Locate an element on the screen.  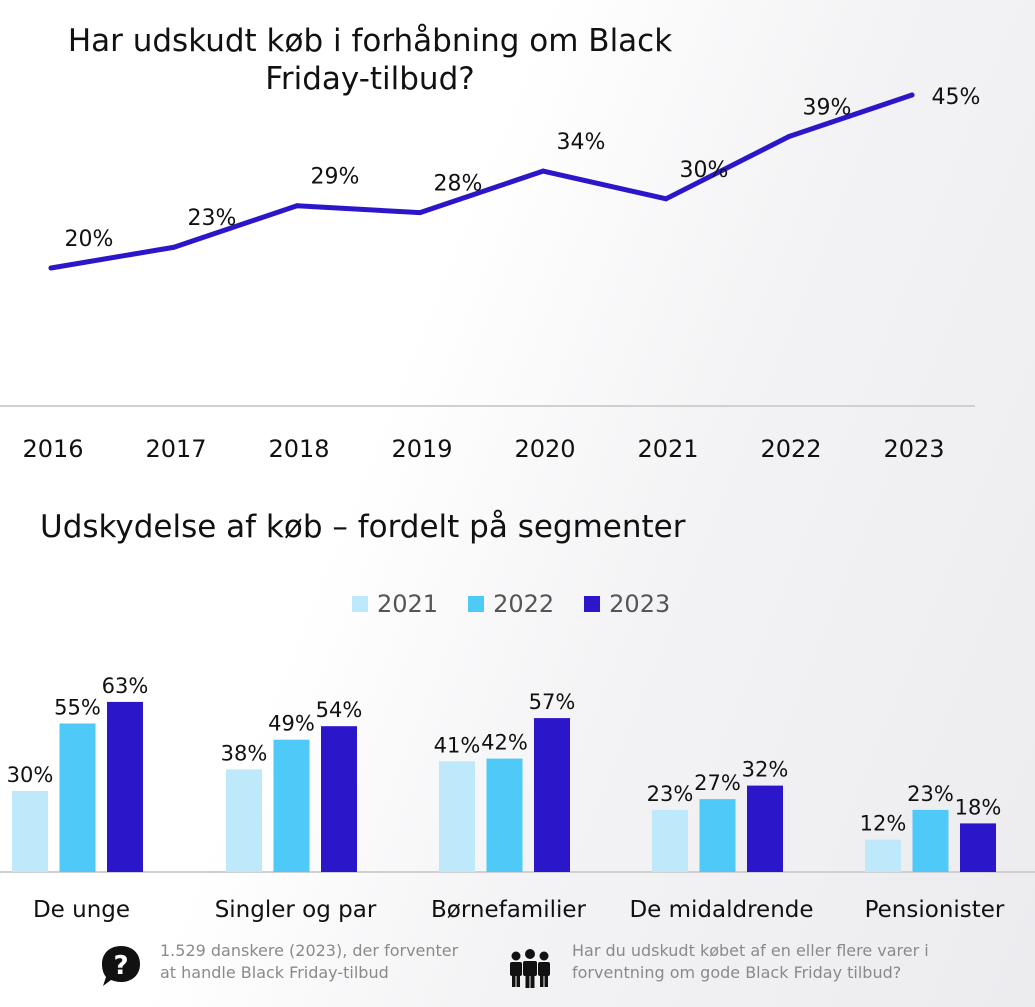
bar-legend: 2021 2022 2023 is located at coordinates (511, 604).